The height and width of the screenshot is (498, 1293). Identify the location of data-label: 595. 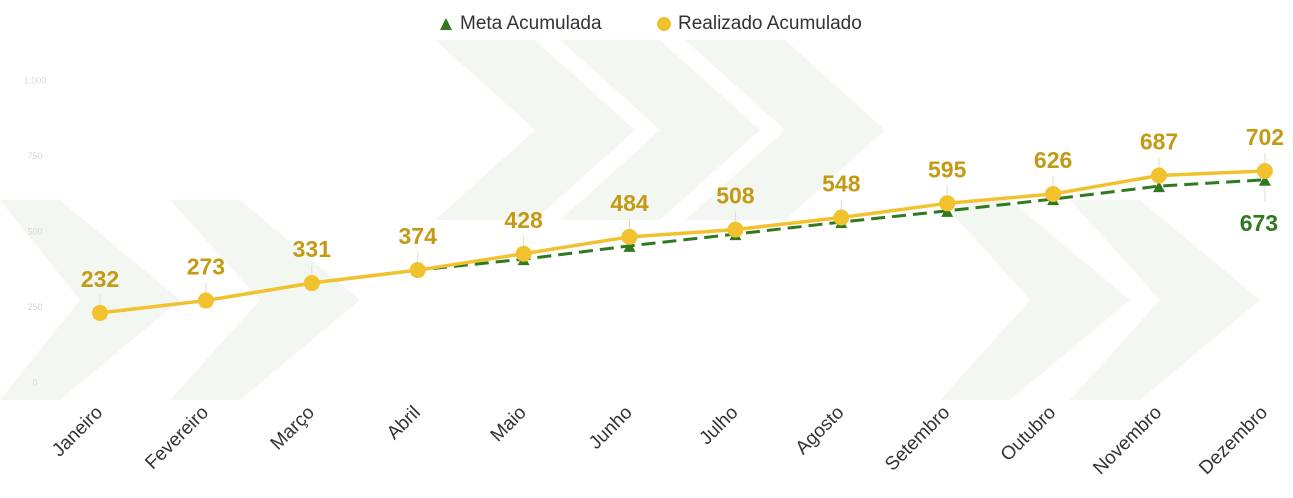
(947, 169).